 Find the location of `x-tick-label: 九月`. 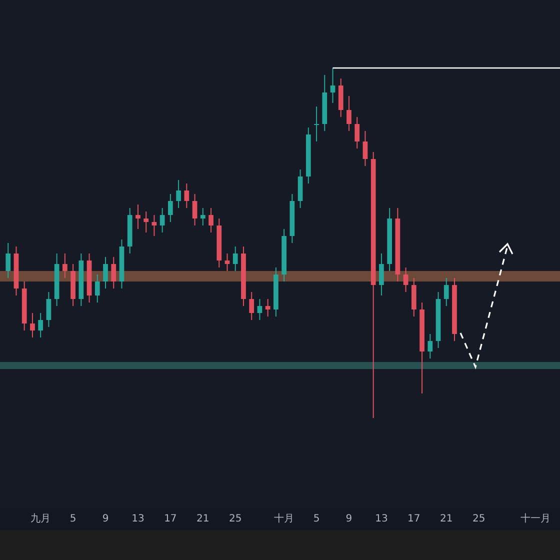

x-tick-label: 九月 is located at coordinates (40, 518).